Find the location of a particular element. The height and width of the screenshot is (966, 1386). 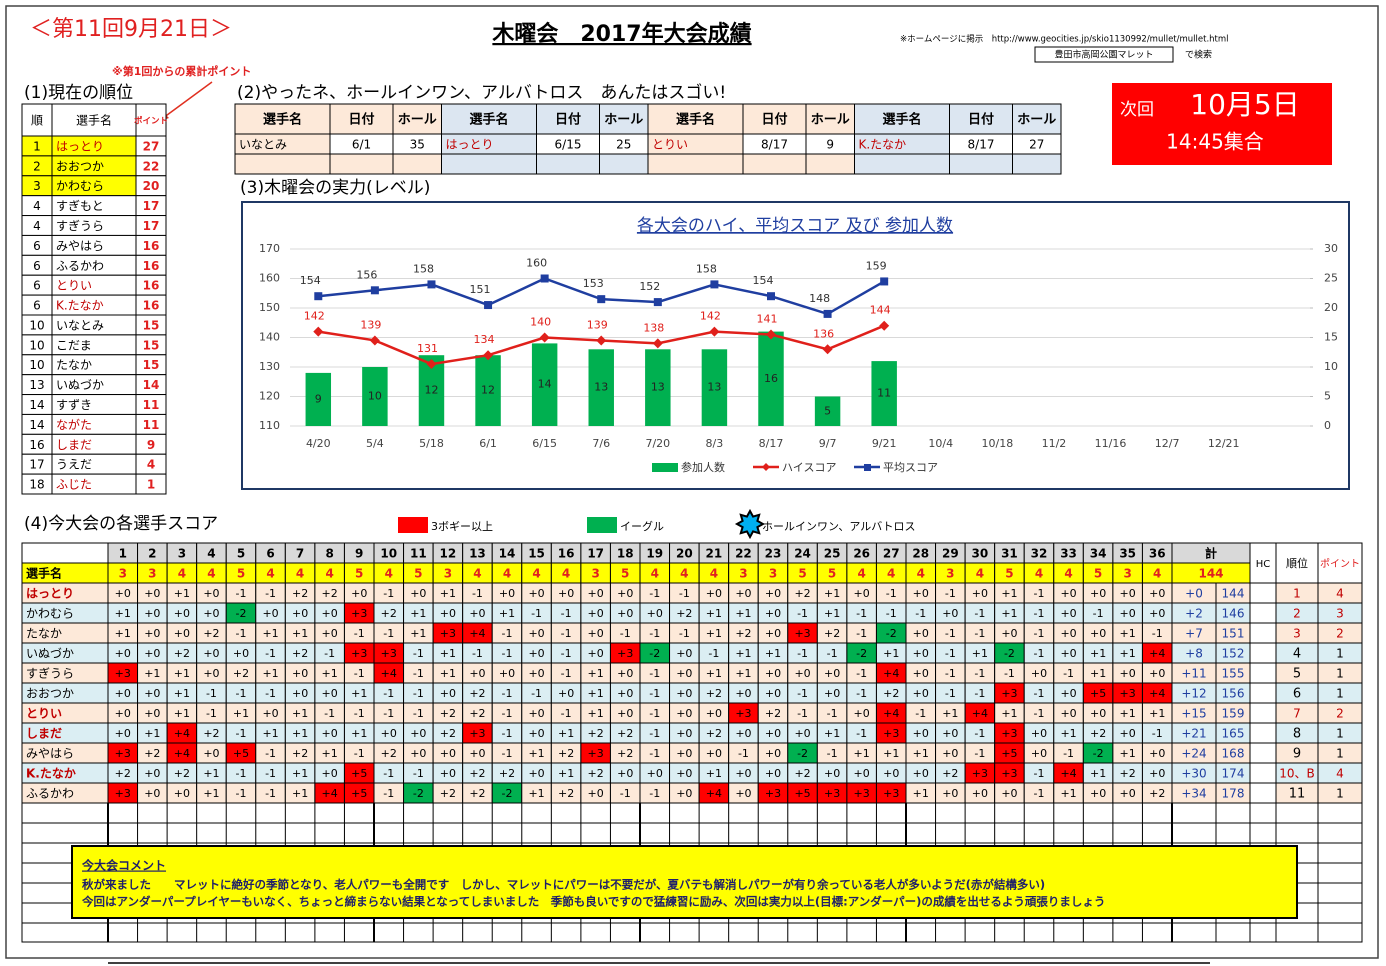

score-total: 146 is located at coordinates (1233, 614).